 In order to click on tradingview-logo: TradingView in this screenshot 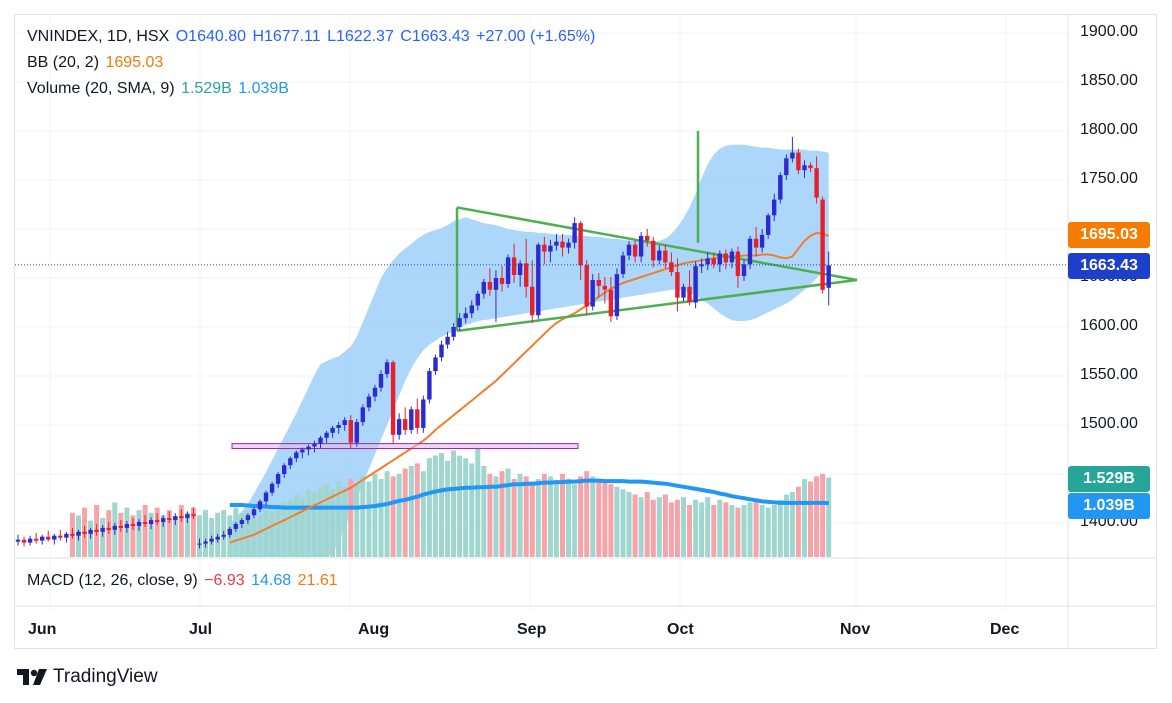, I will do `click(87, 677)`.